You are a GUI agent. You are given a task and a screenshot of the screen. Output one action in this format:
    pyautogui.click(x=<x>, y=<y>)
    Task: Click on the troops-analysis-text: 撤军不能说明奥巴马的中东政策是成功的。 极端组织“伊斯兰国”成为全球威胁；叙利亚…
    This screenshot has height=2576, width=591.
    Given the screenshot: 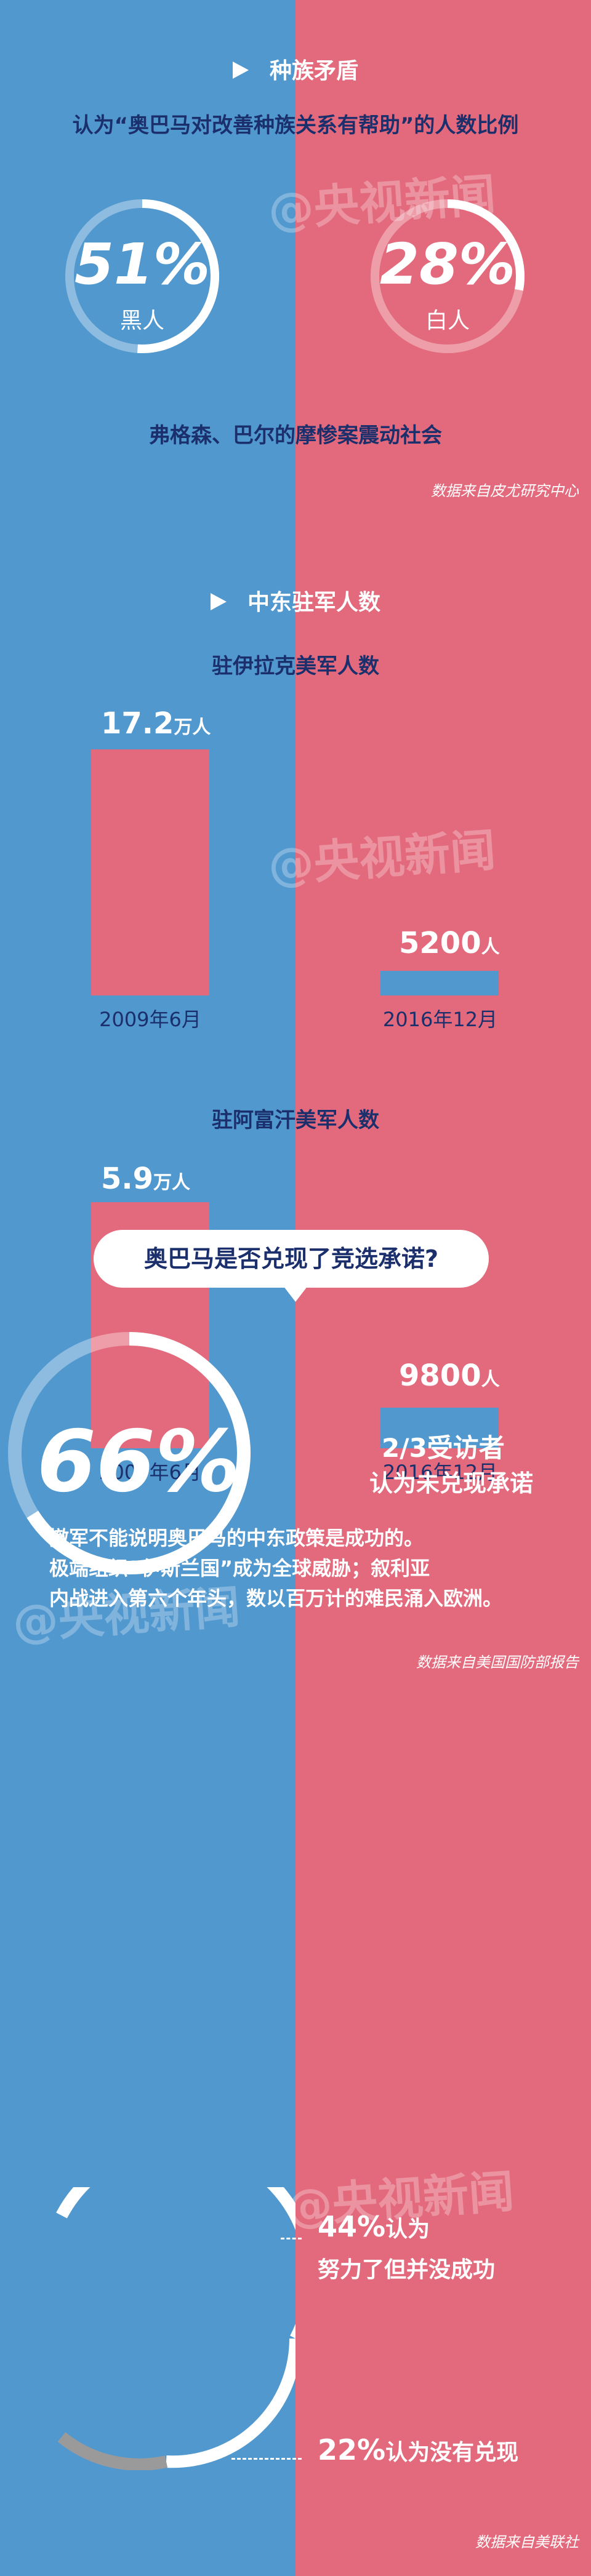 What is the action you would take?
    pyautogui.click(x=314, y=1568)
    